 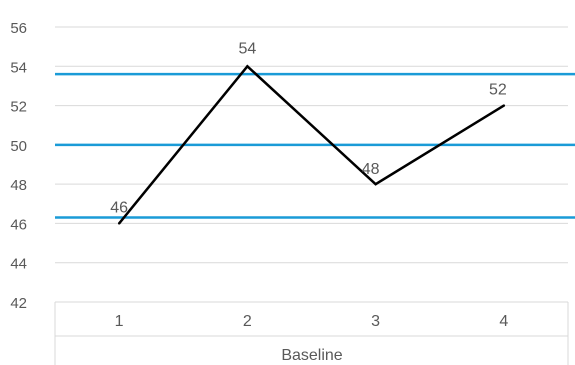 What do you see at coordinates (18, 166) in the screenshot?
I see `y-axis-tick-labels: 42 44 46 48 50 52 54 56` at bounding box center [18, 166].